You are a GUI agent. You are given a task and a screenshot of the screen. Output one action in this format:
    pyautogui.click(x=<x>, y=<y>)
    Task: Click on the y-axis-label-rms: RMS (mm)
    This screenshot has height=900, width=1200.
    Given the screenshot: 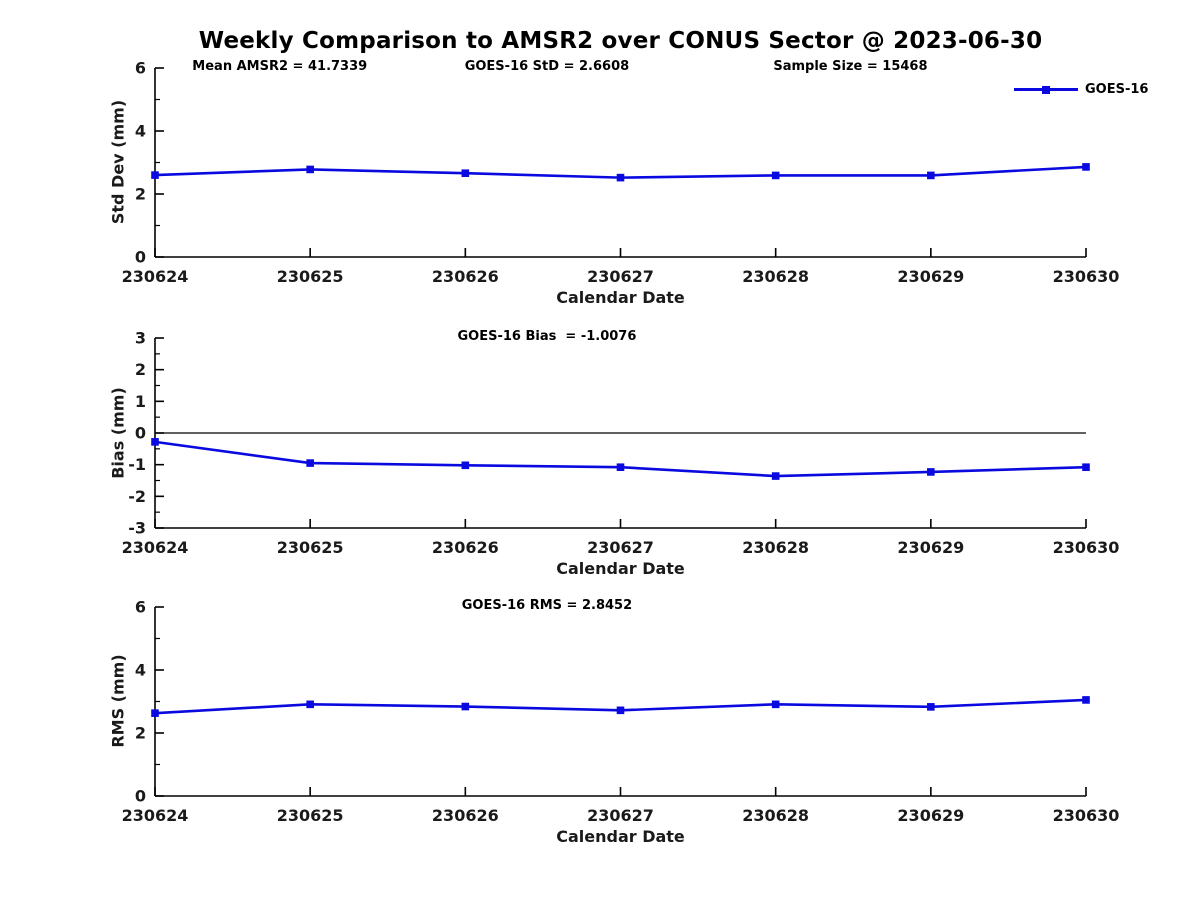 What is the action you would take?
    pyautogui.click(x=118, y=701)
    